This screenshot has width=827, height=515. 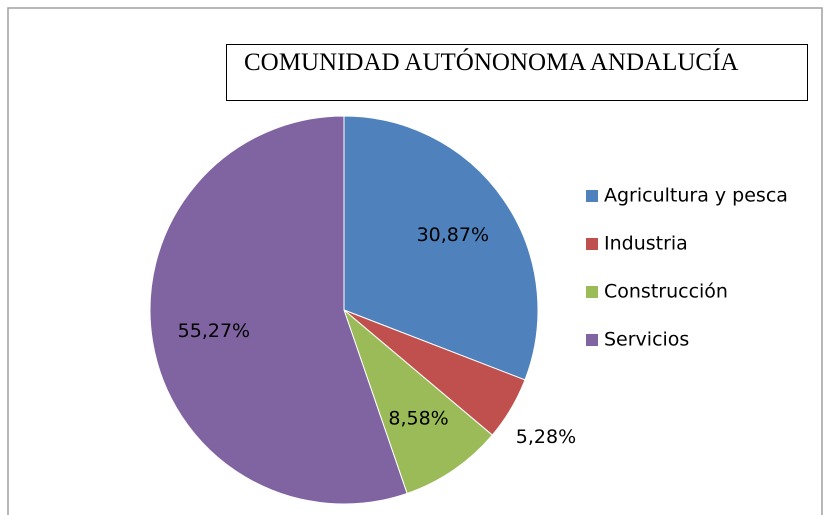 What do you see at coordinates (666, 292) in the screenshot?
I see `legend-label: Construcción` at bounding box center [666, 292].